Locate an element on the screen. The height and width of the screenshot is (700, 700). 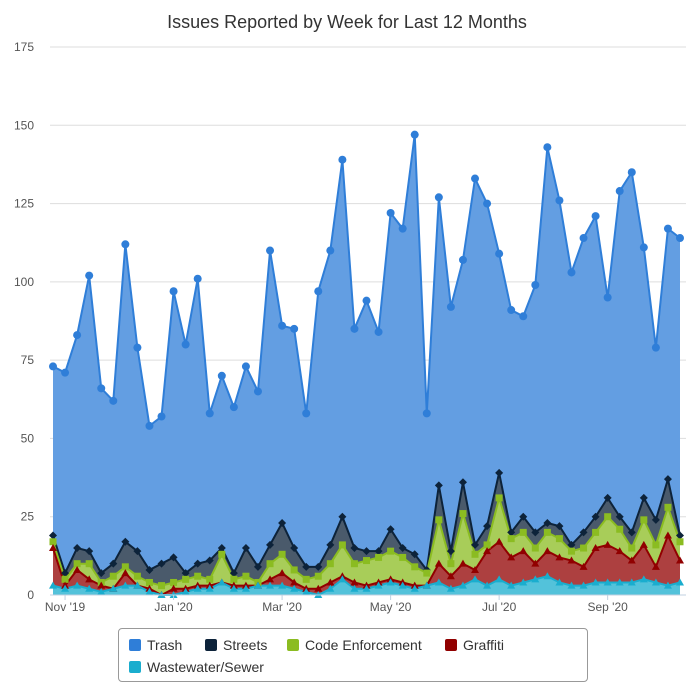
legend-item-streets: Streets is located at coordinates (236, 645).